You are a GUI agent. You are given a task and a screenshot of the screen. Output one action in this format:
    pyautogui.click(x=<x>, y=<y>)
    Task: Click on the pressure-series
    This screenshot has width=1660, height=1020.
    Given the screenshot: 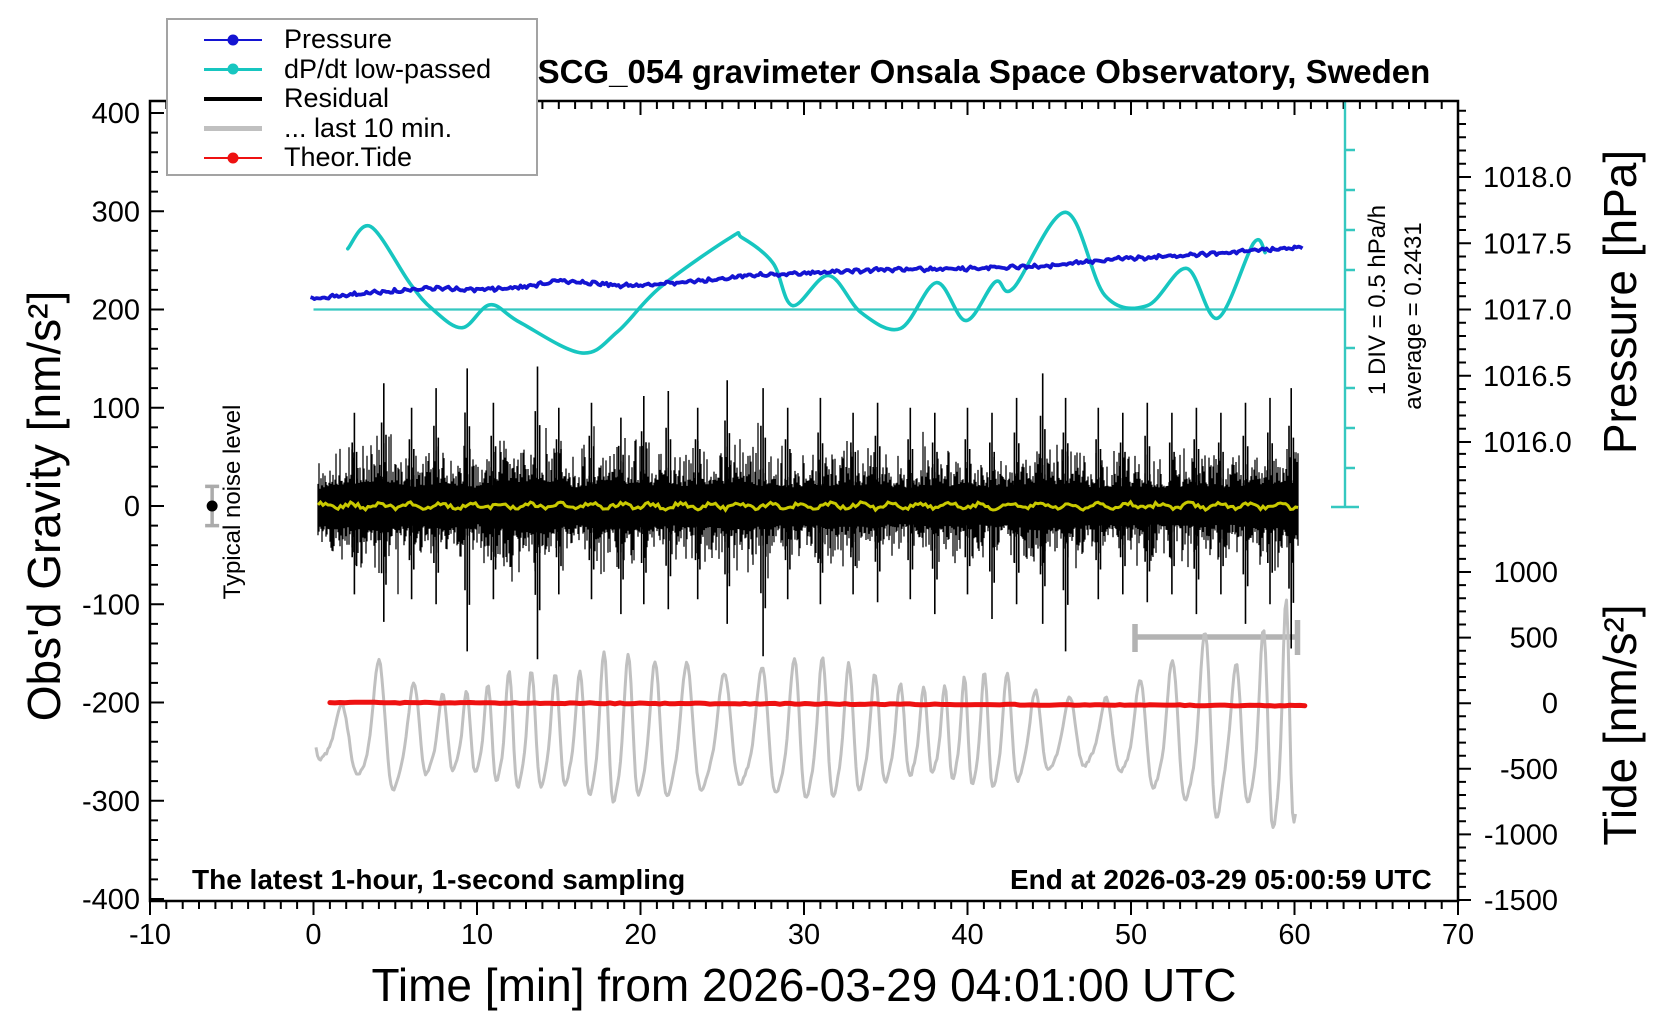 What is the action you would take?
    pyautogui.click(x=806, y=273)
    